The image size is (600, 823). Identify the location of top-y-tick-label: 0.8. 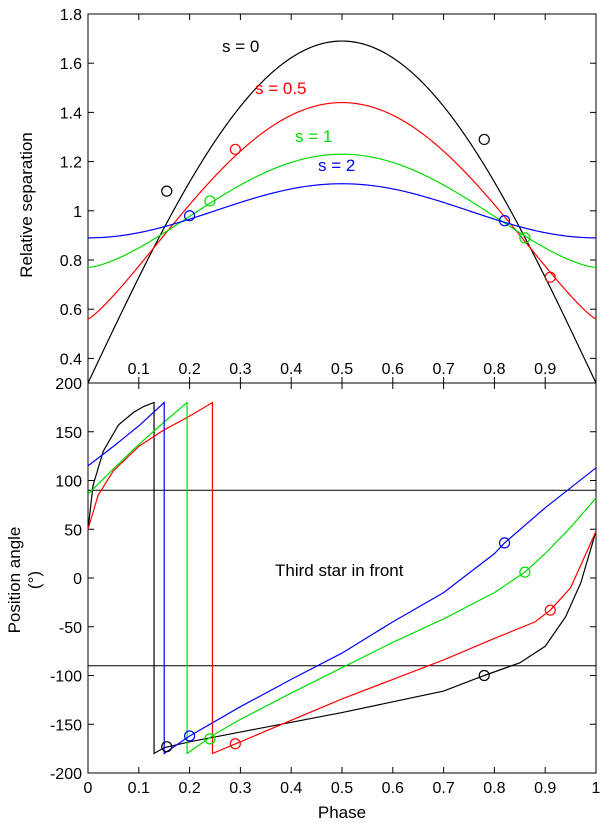
(71, 261).